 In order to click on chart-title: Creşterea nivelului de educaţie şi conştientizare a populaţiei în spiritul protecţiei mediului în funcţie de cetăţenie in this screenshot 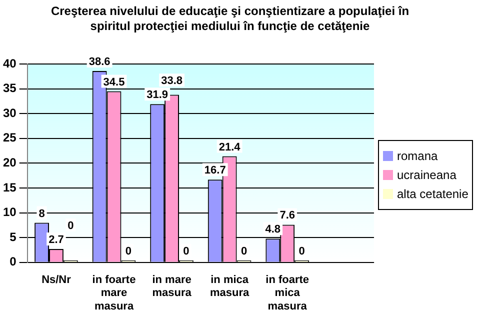, I will do `click(230, 19)`.